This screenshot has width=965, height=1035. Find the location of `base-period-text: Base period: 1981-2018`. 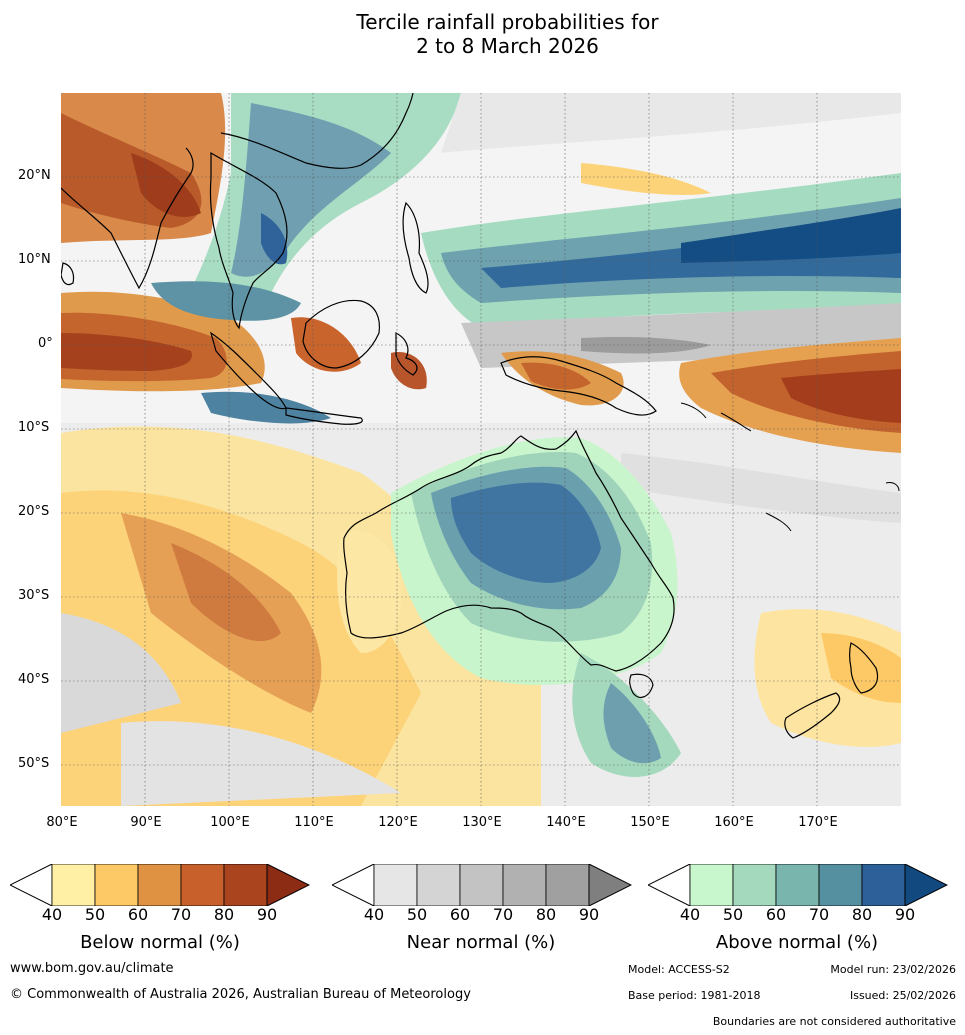

base-period-text: Base period: 1981-2018 is located at coordinates (694, 995).